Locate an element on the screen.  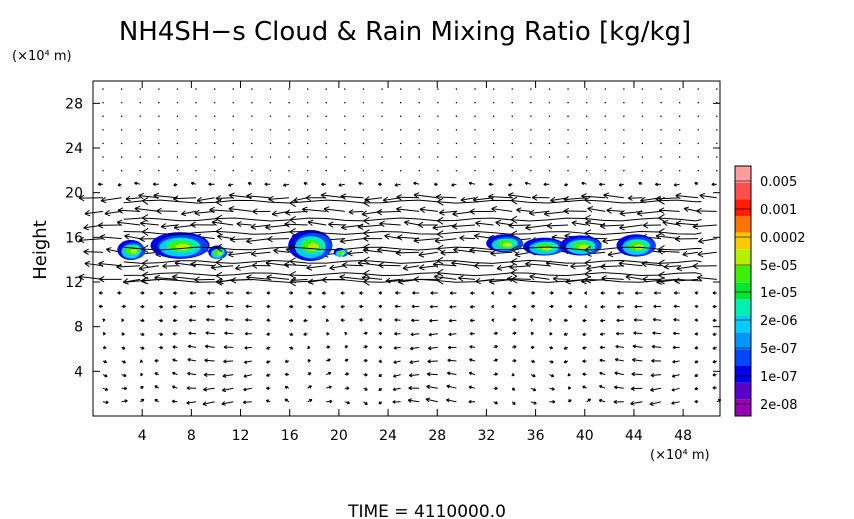
colorbar-label: 0.0002 is located at coordinates (783, 238).